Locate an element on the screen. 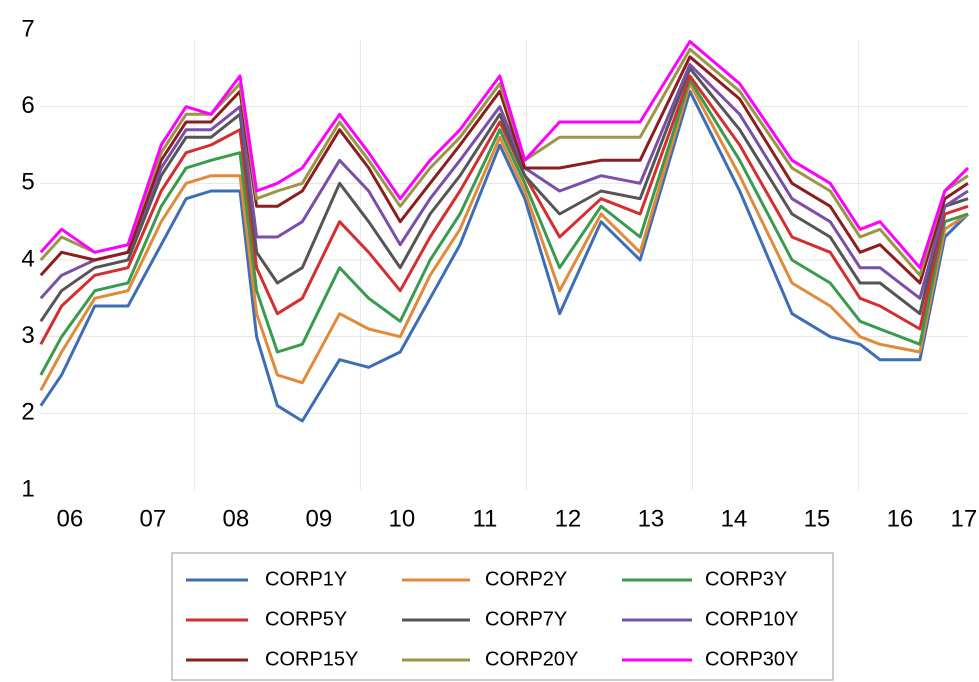 This screenshot has width=979, height=682. y-tick-label: 6 is located at coordinates (27, 105).